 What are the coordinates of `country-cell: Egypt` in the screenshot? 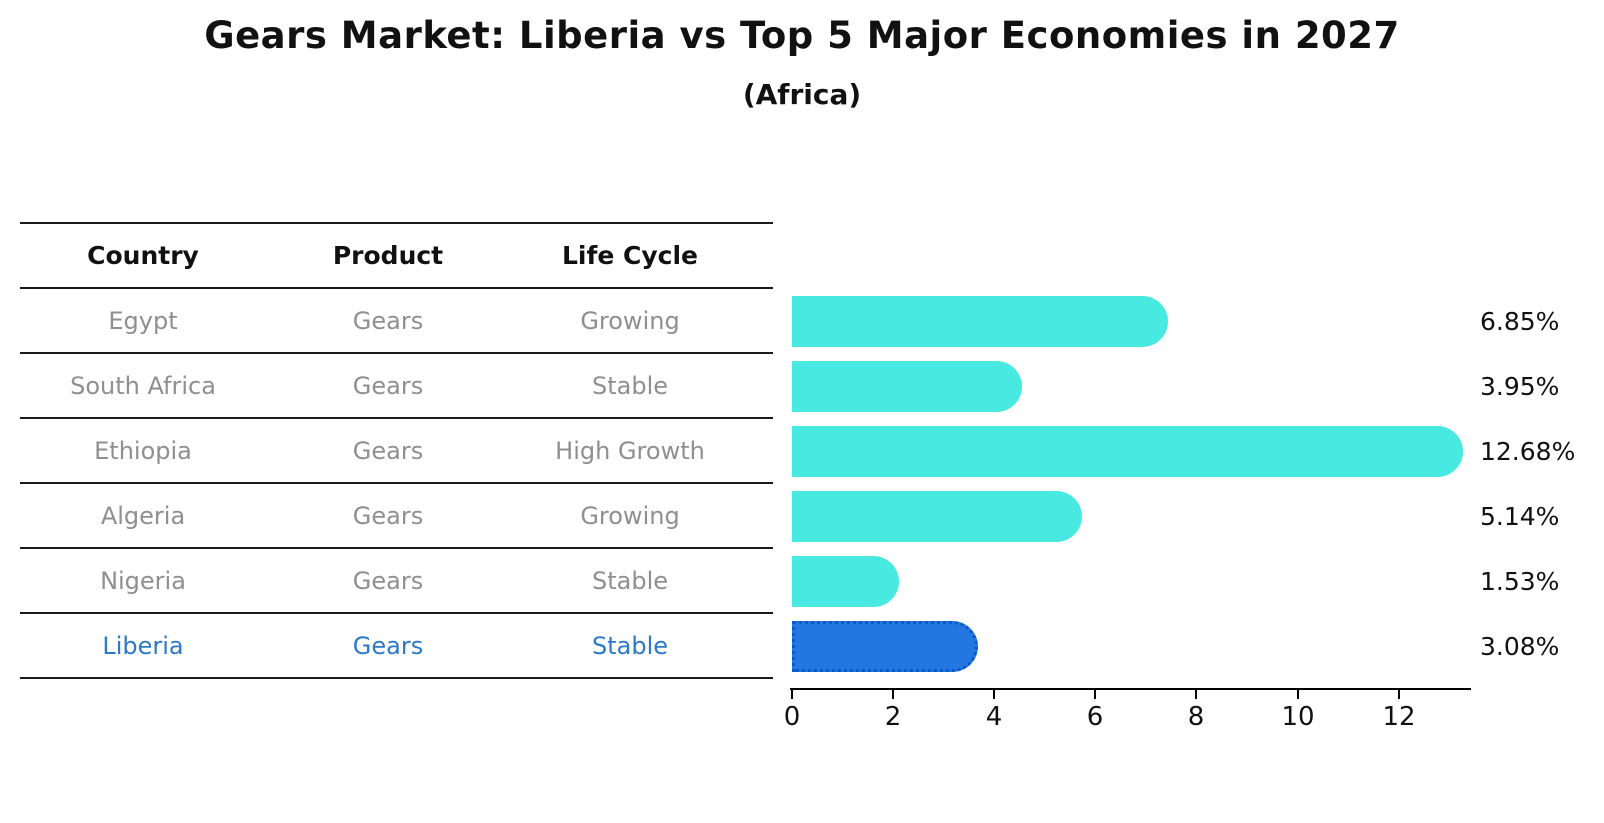 It's located at (143, 320).